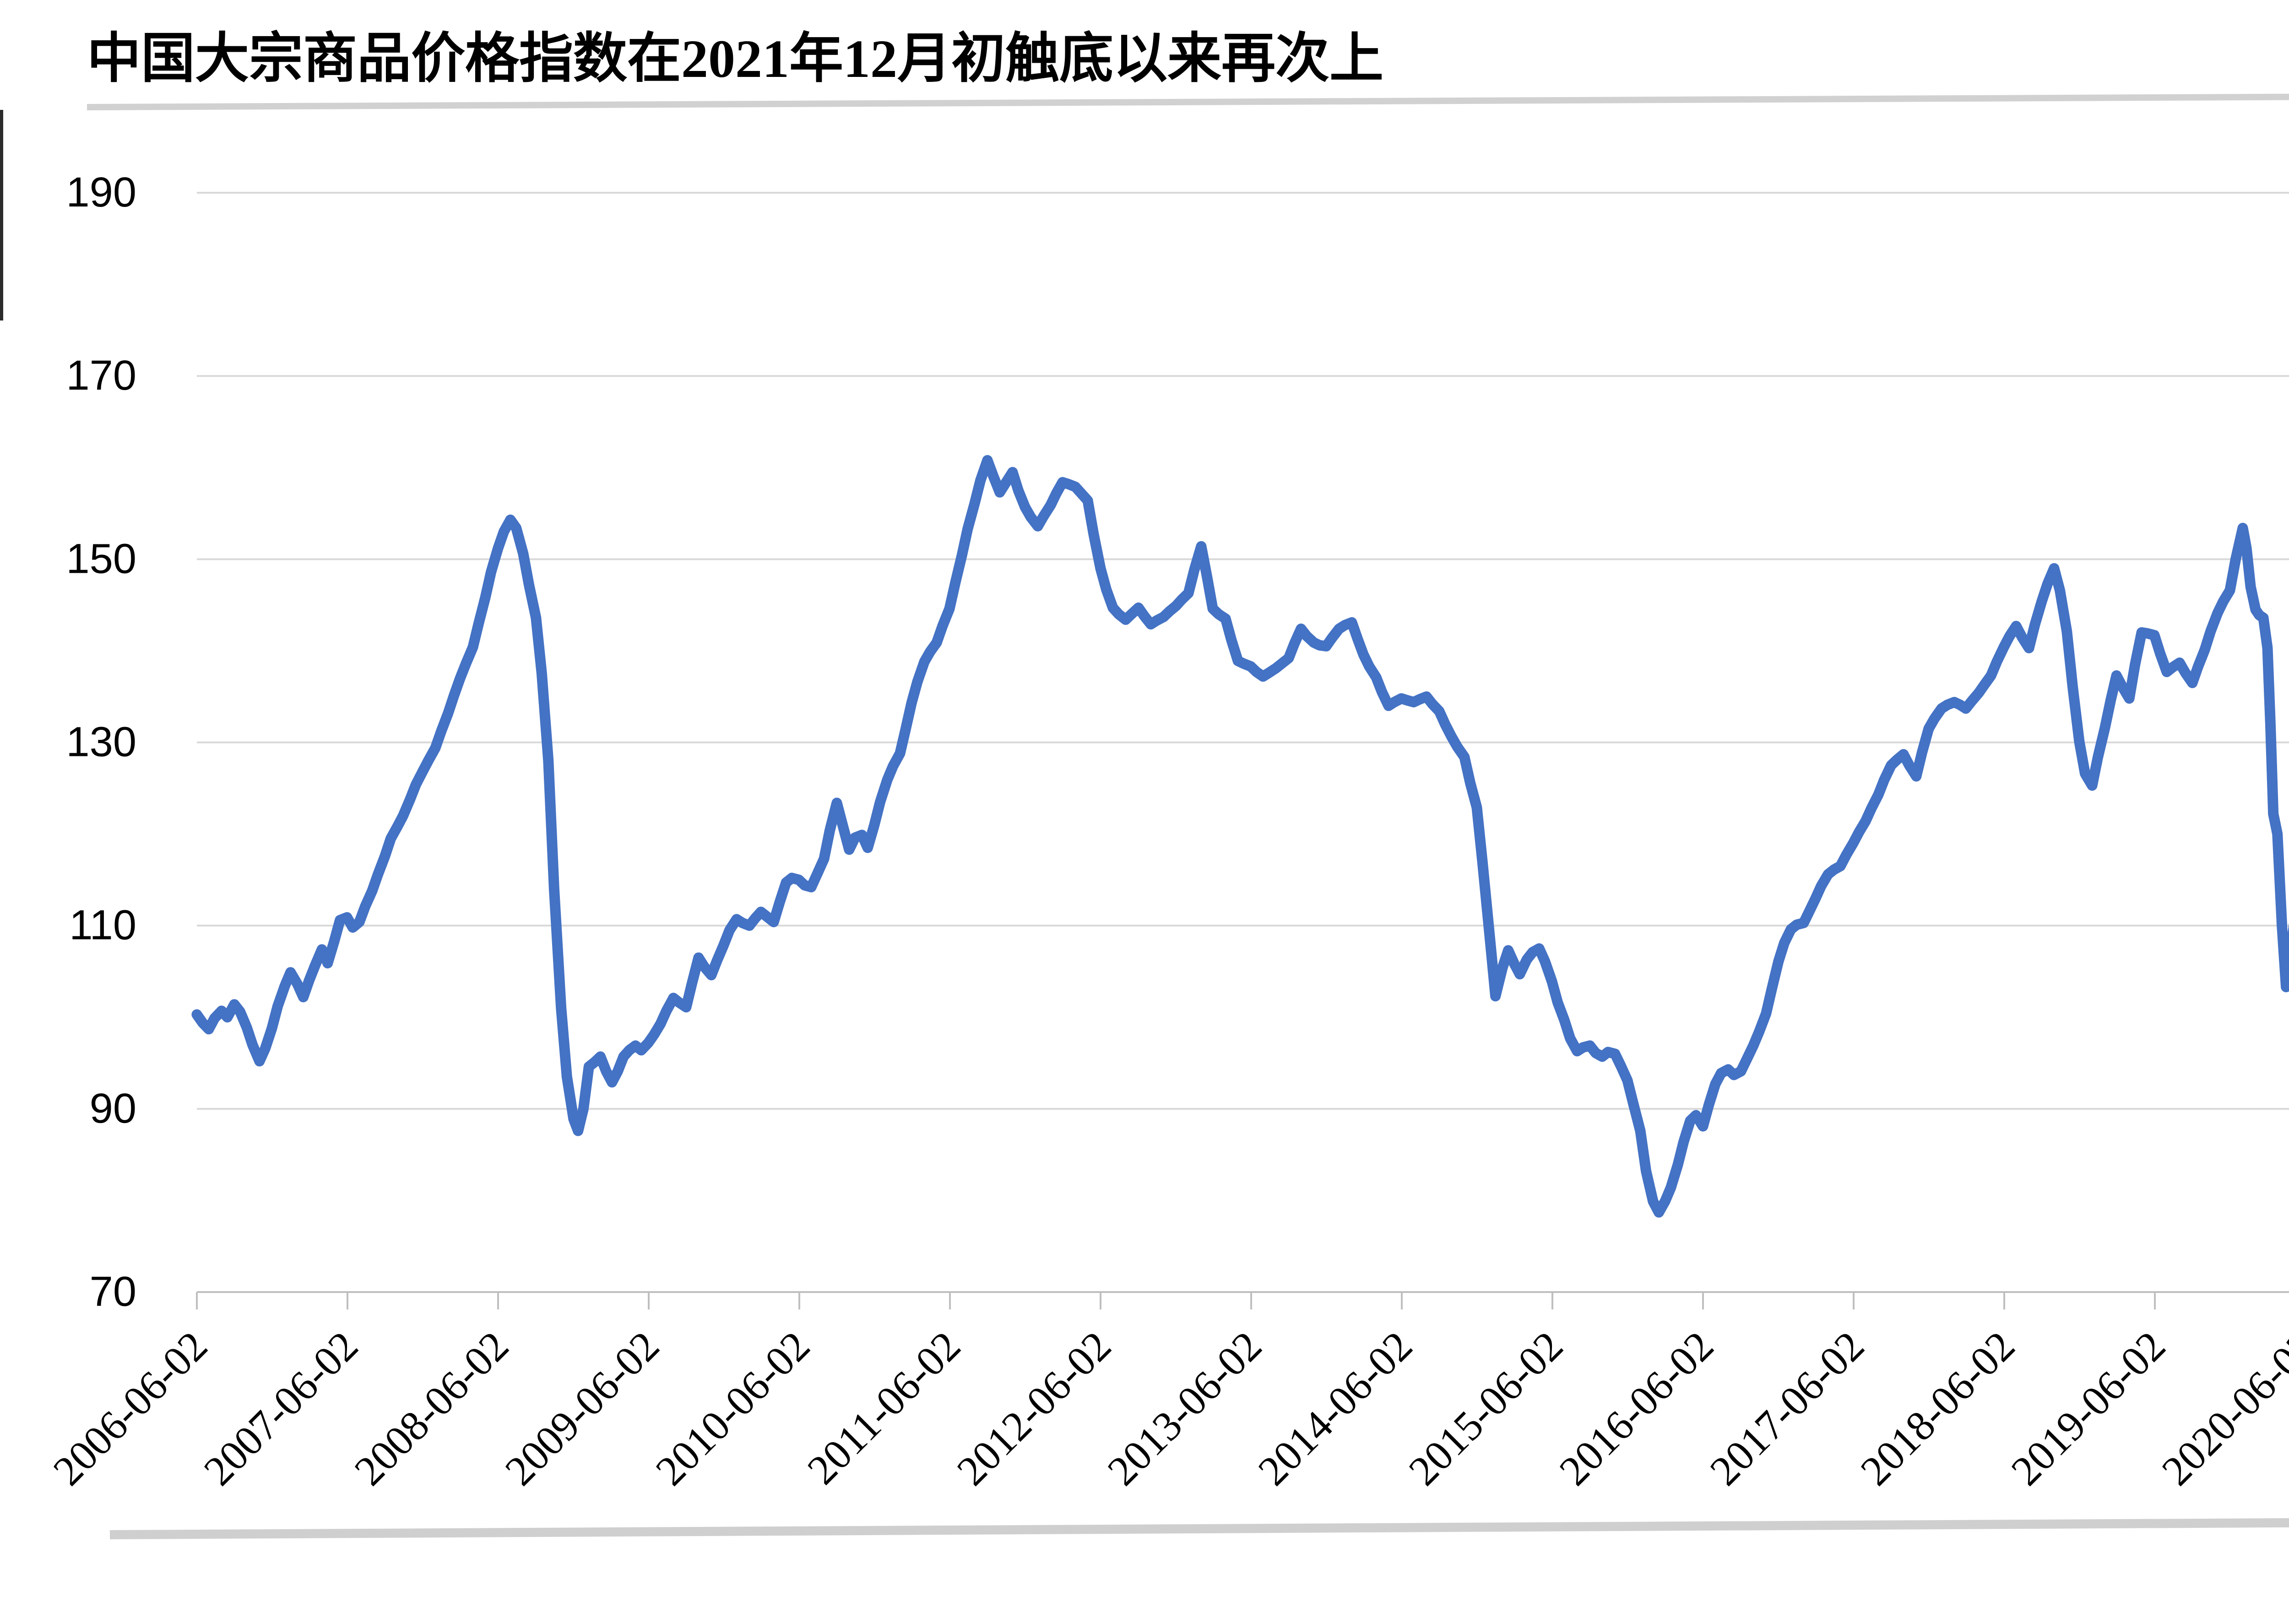  Describe the element at coordinates (101, 375) in the screenshot. I see `y-tick-label: 170` at that location.